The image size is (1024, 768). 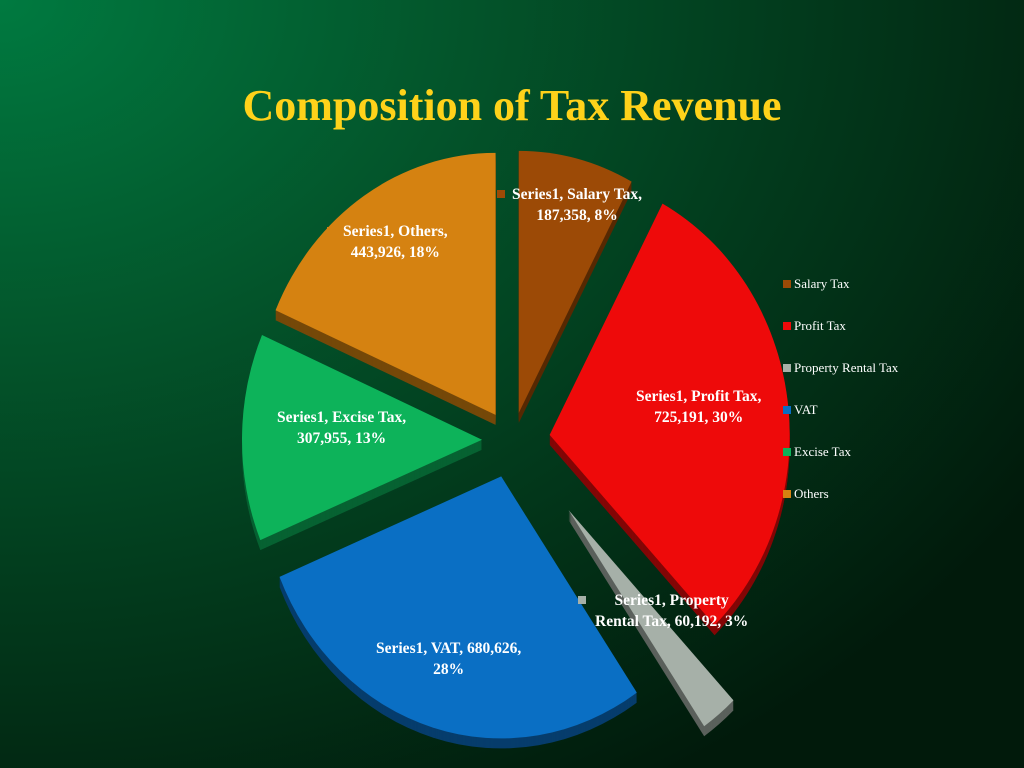 I want to click on slice-salary-tax, so click(x=575, y=281).